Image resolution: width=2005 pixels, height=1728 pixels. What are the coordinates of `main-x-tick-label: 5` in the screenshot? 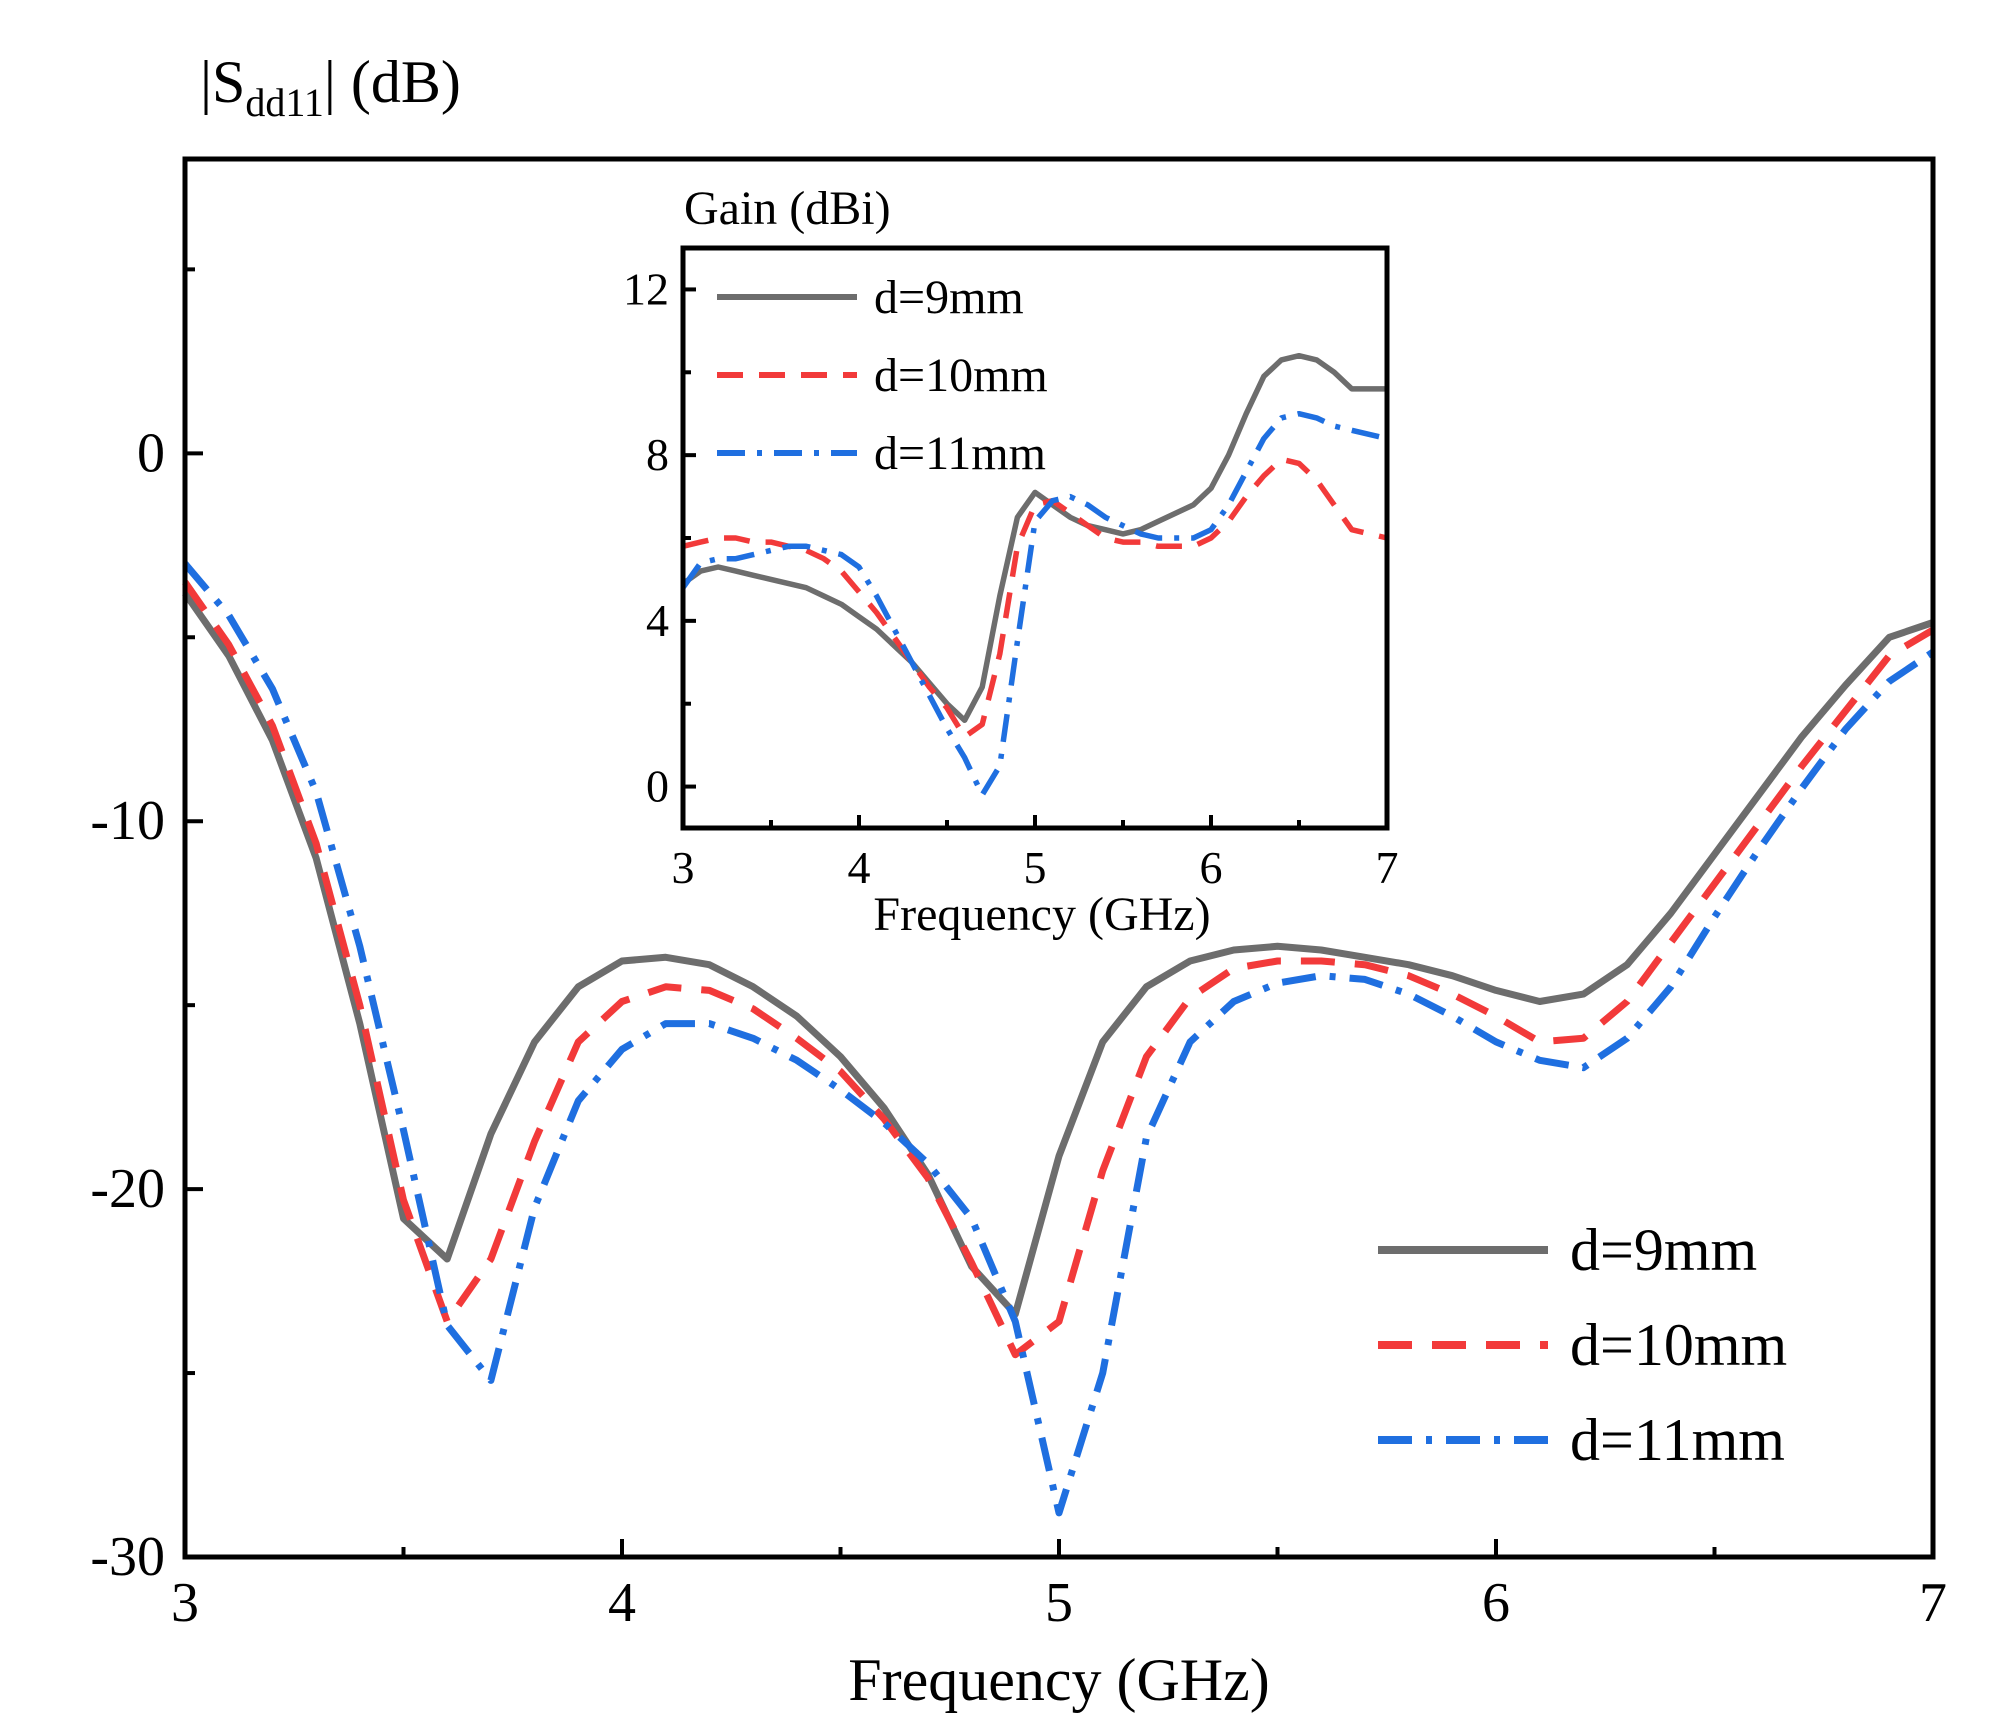 It's located at (1059, 1603).